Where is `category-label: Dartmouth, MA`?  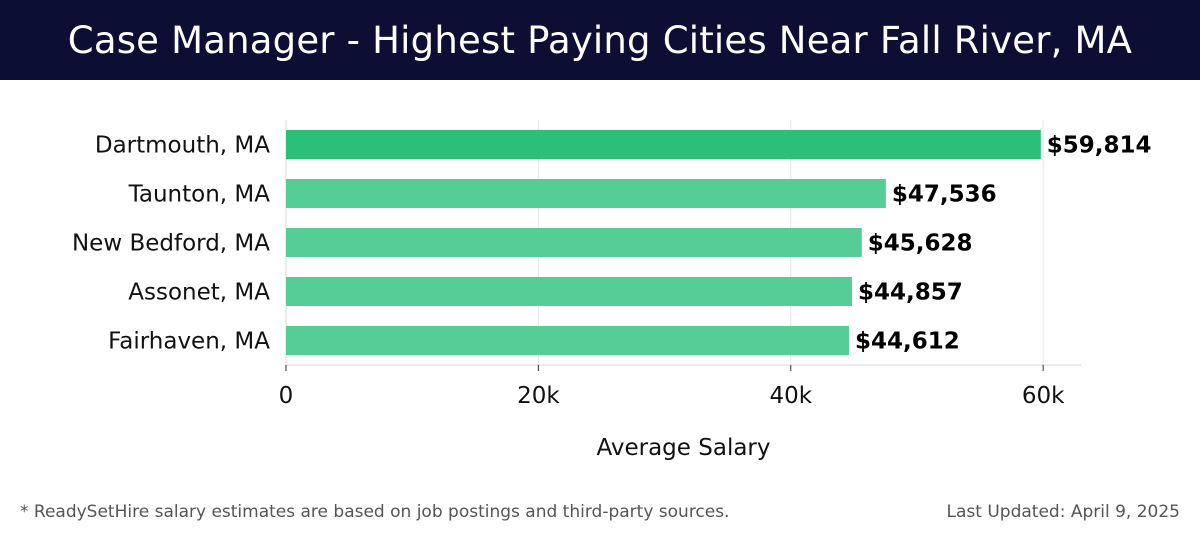 category-label: Dartmouth, MA is located at coordinates (182, 146).